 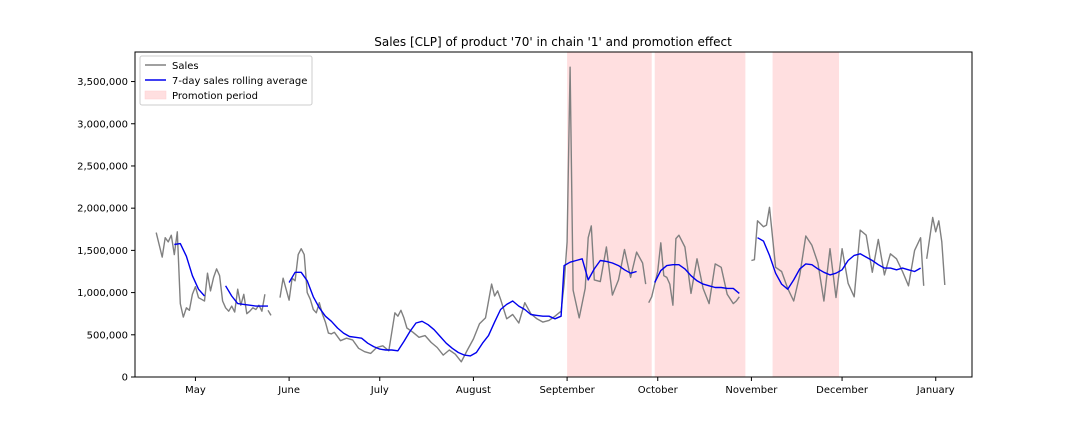 I want to click on y-tick-label: 500,000, so click(x=107, y=335).